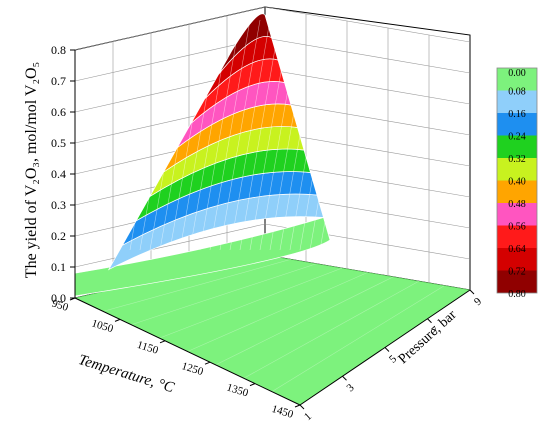 The width and height of the screenshot is (550, 427). What do you see at coordinates (517, 92) in the screenshot?
I see `colorbar-label: 0.08` at bounding box center [517, 92].